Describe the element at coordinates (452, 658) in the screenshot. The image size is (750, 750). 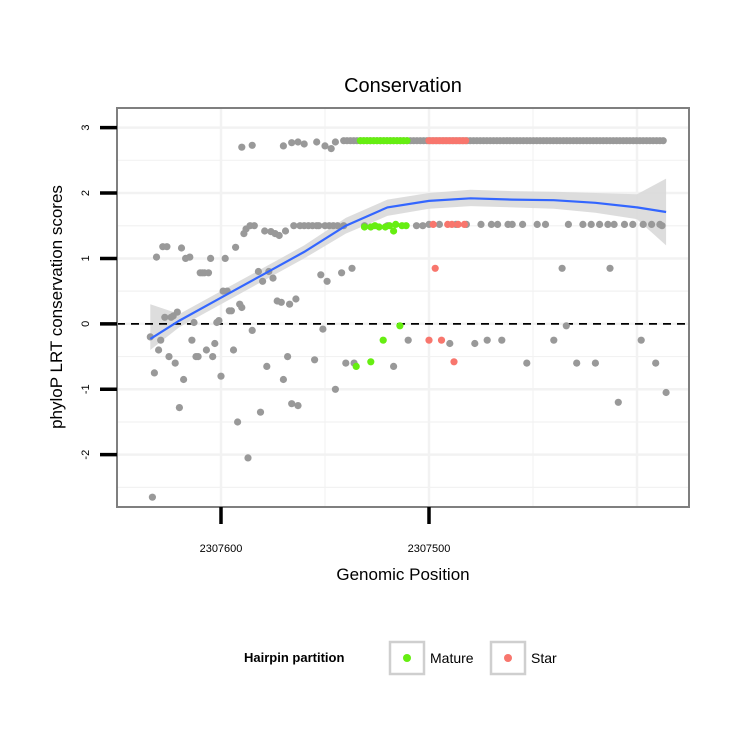
I see `legend-label: Mature` at that location.